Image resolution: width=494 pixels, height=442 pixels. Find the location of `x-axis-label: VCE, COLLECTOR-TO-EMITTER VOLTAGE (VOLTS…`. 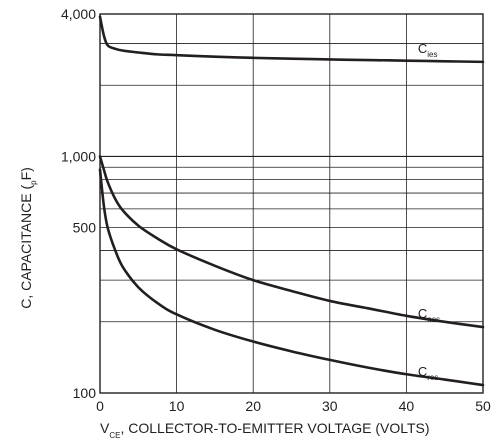

x-axis-label: VCE, COLLECTOR-TO-EMITTER VOLTAGE (VOLTS… is located at coordinates (265, 430).